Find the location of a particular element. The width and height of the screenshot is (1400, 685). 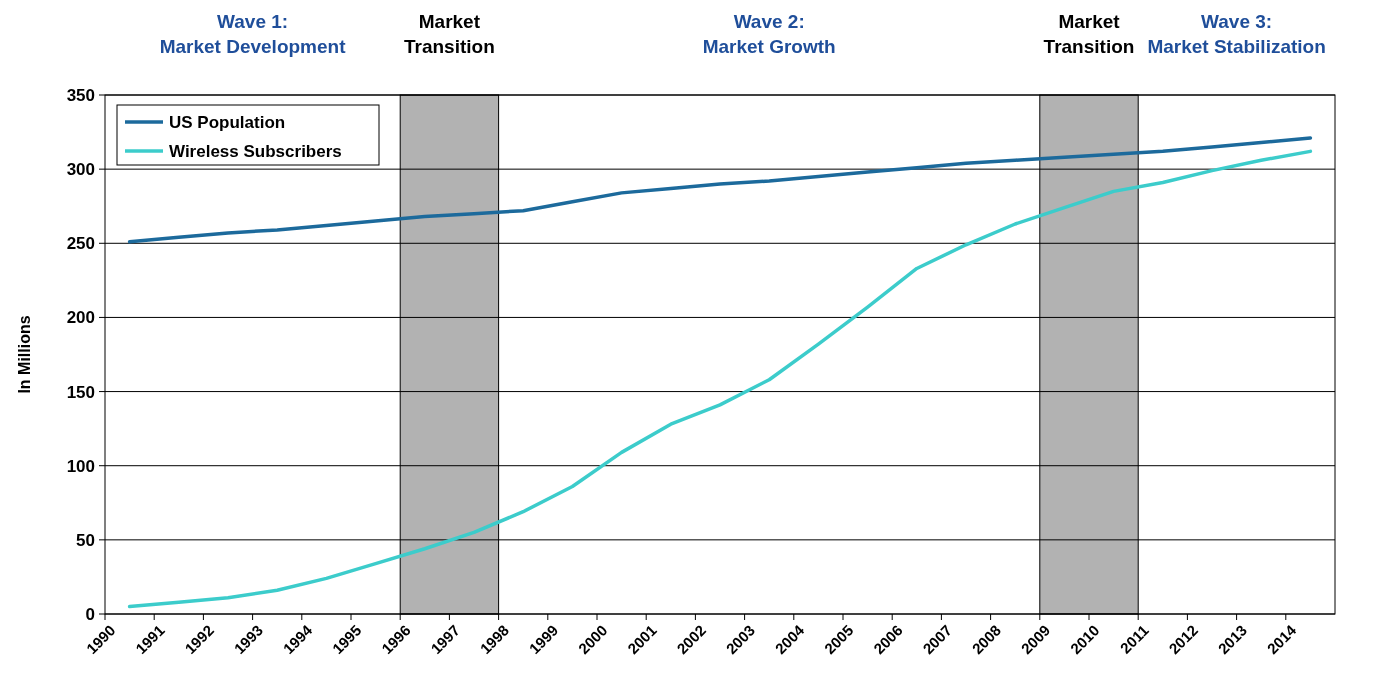

y-tick-label: 0 is located at coordinates (90, 614).